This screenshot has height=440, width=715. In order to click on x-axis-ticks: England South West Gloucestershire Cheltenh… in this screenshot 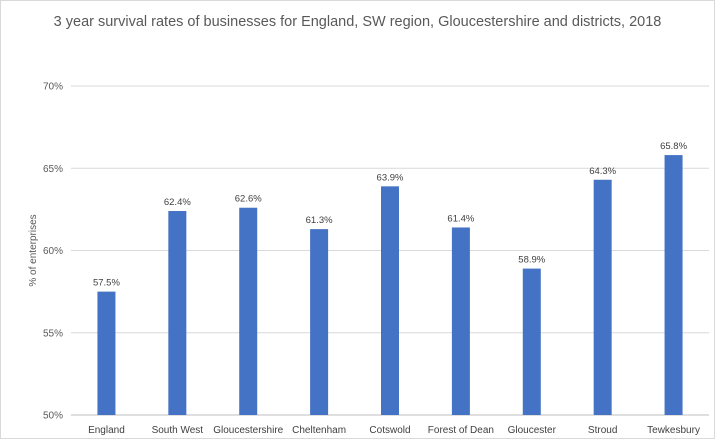, I will do `click(394, 430)`.